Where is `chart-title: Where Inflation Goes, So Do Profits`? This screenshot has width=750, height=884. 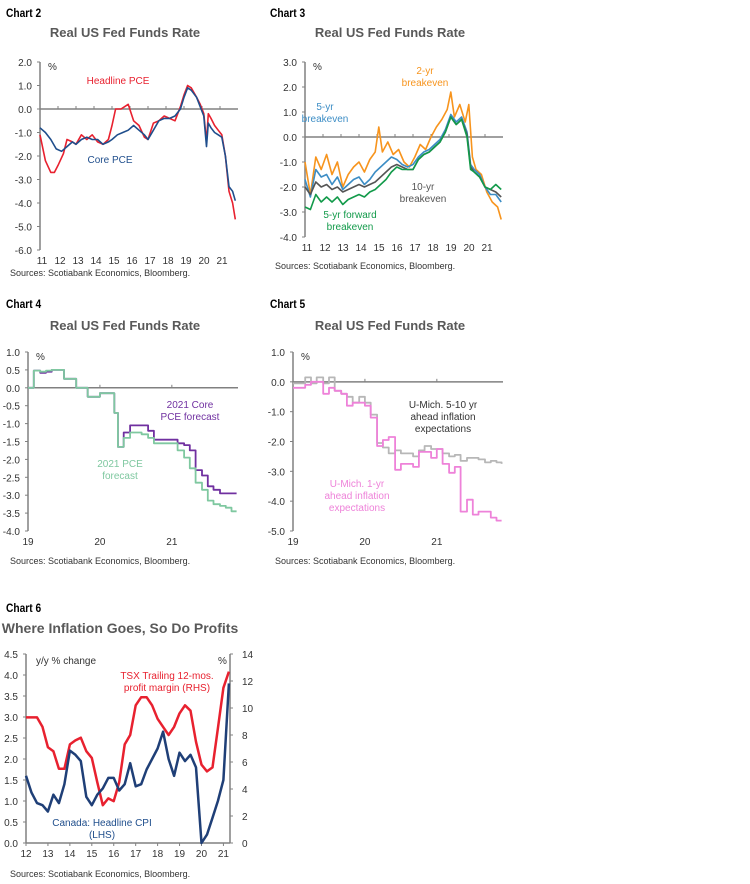
chart-title: Where Inflation Goes, So Do Profits is located at coordinates (120, 628).